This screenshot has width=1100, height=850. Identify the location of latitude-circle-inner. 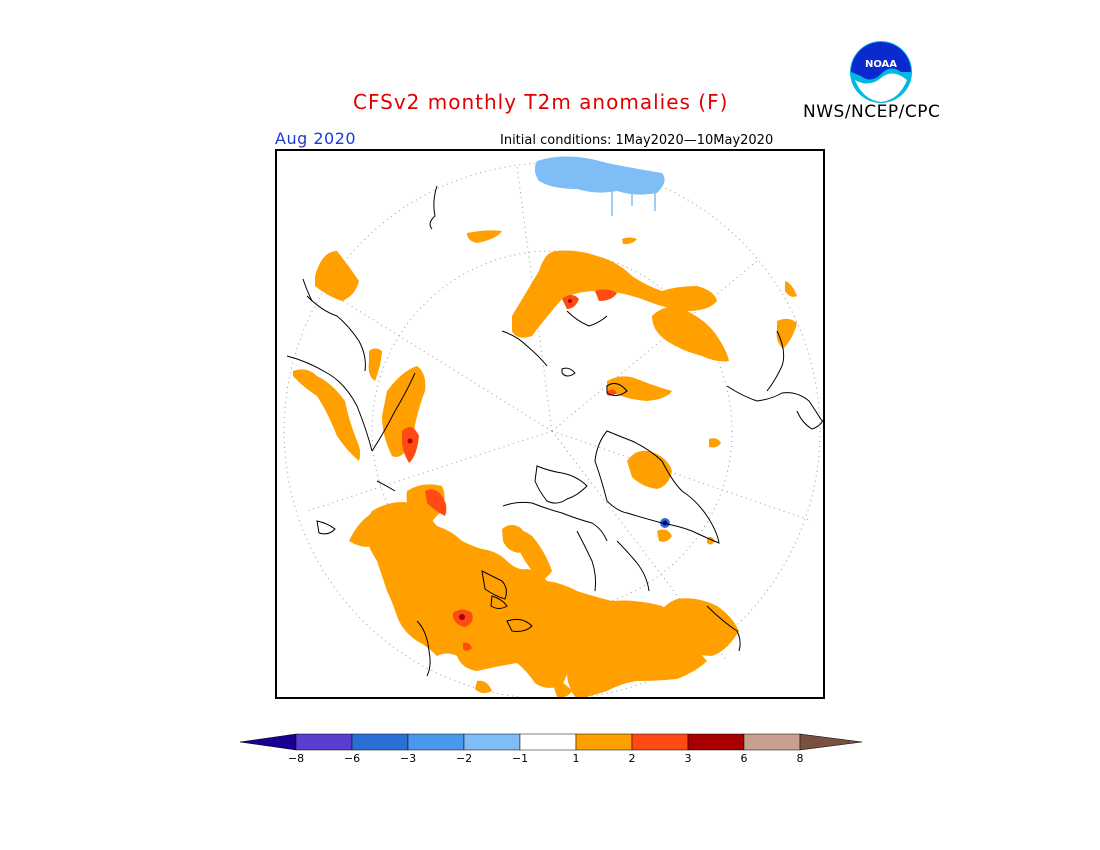
(552, 431).